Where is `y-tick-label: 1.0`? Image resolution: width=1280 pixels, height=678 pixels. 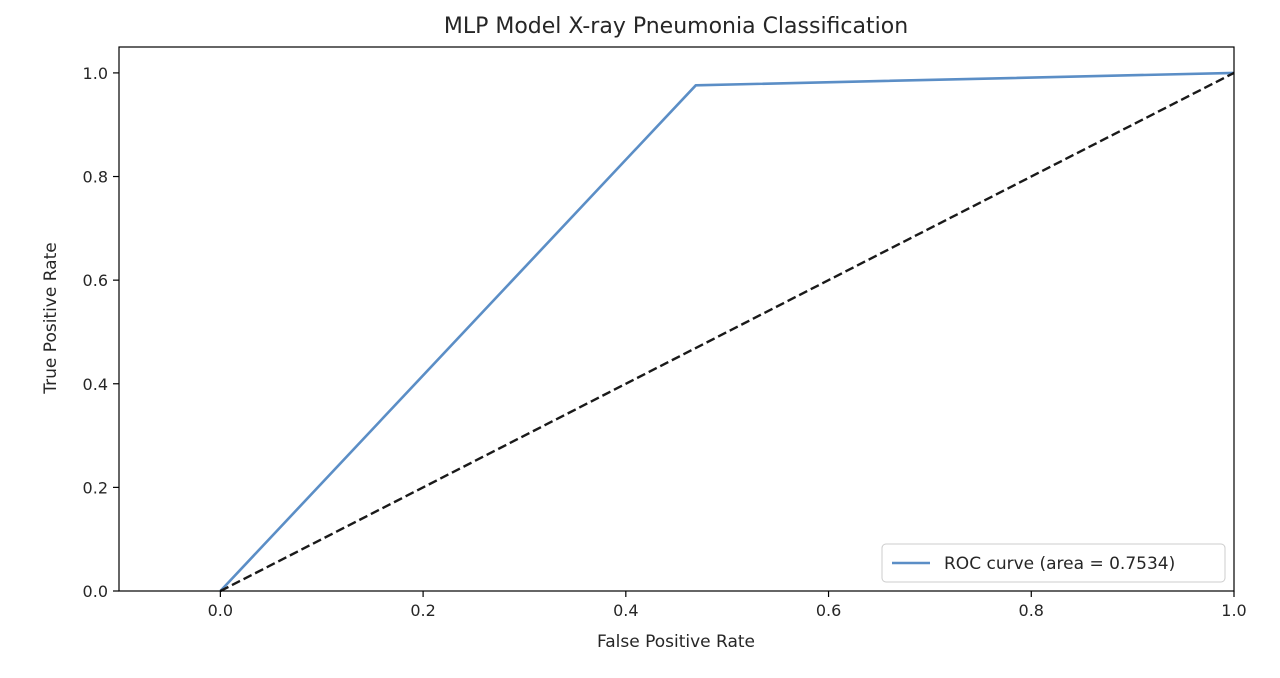
y-tick-label: 1.0 is located at coordinates (95, 73).